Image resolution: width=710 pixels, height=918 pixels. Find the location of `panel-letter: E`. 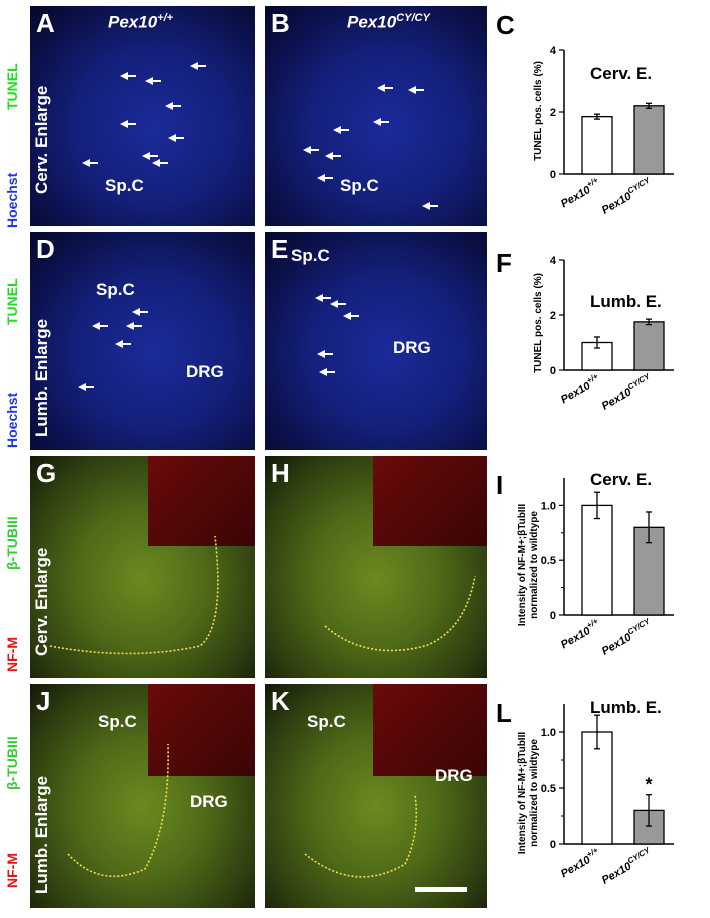

panel-letter: E is located at coordinates (280, 249).